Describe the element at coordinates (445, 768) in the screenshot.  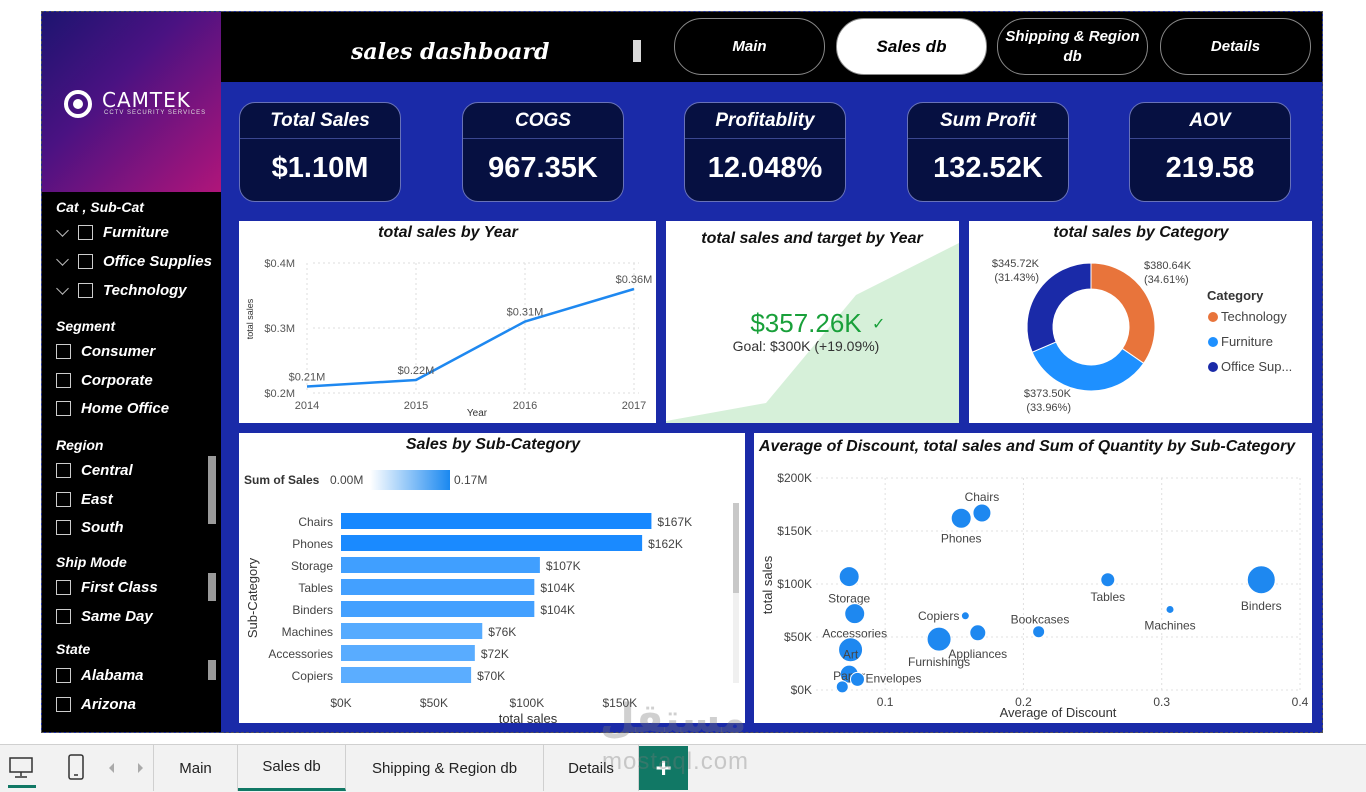
I see `tab-shipping-region-db: Shipping & Region db` at that location.